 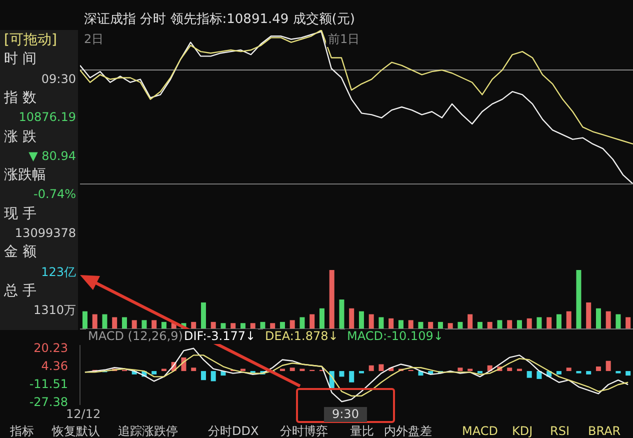 What do you see at coordinates (233, 431) in the screenshot?
I see `text: 分时DDX` at bounding box center [233, 431].